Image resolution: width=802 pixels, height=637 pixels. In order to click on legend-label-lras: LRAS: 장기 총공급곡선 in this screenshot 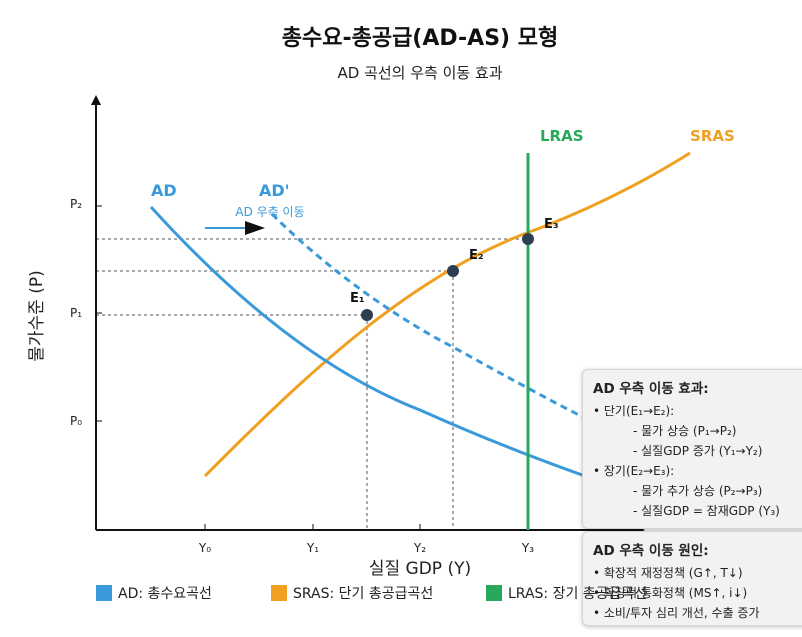, I will do `click(578, 594)`.